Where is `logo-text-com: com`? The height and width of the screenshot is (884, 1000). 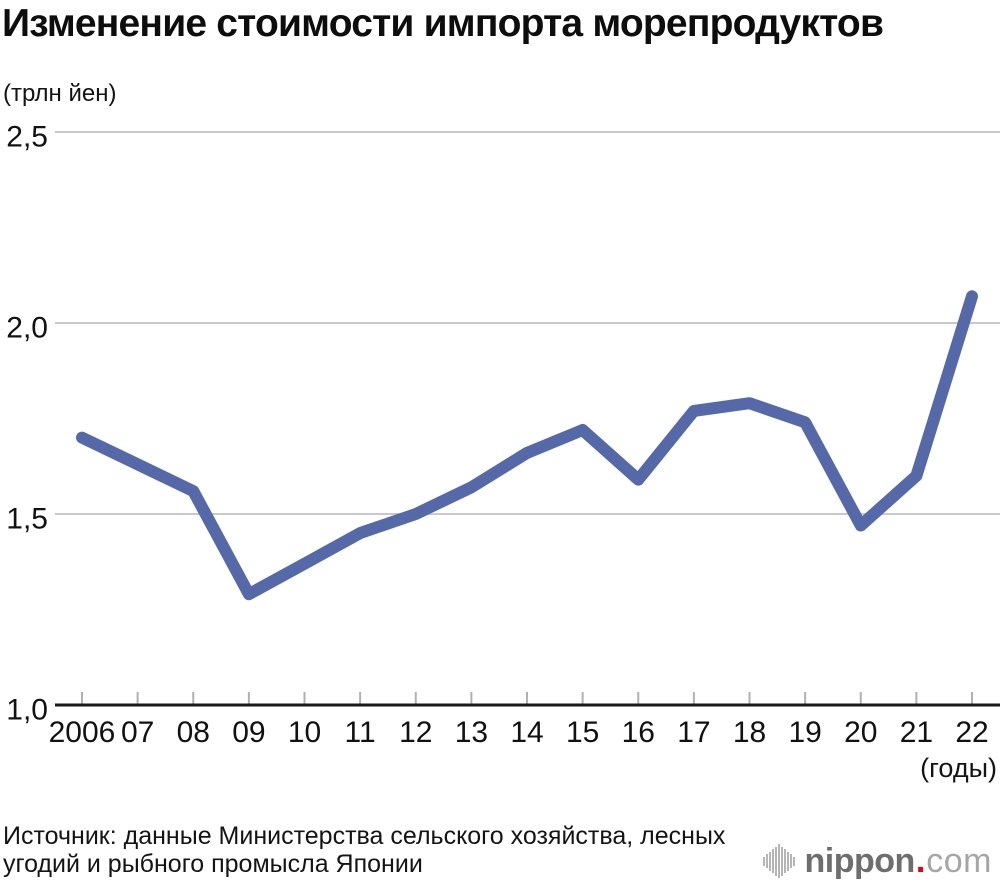 logo-text-com: com is located at coordinates (959, 860).